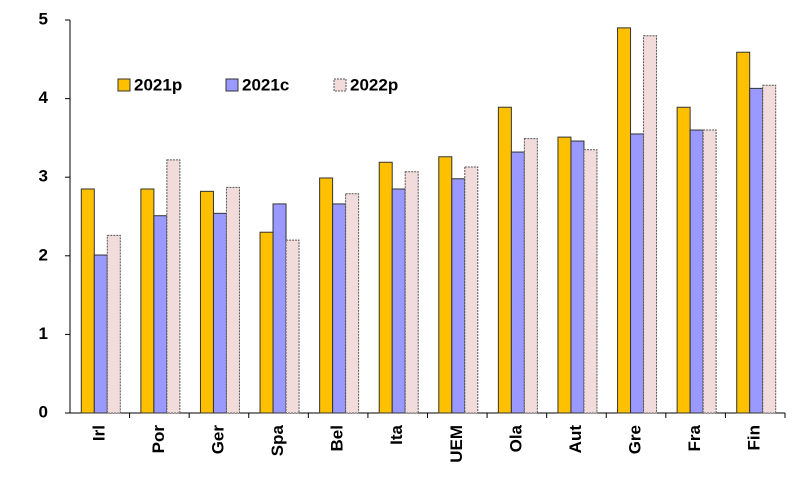  Describe the element at coordinates (43, 254) in the screenshot. I see `y-tick-label: 2` at that location.